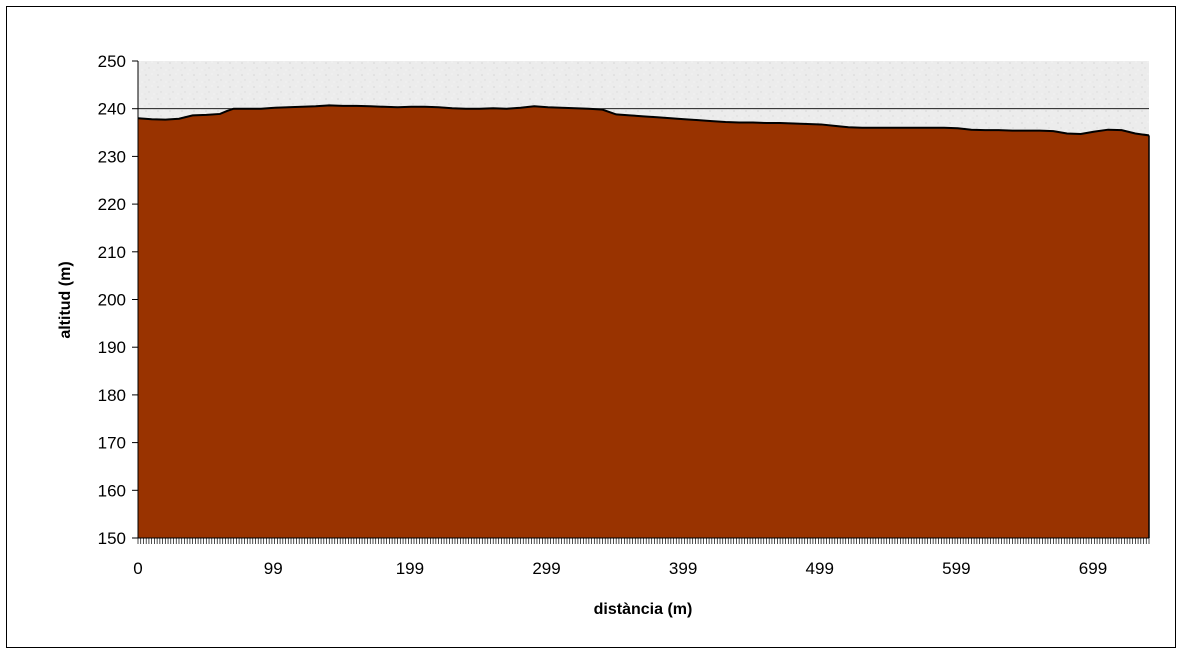 Image resolution: width=1184 pixels, height=654 pixels. Describe the element at coordinates (683, 568) in the screenshot. I see `x-tick-label: 399` at that location.